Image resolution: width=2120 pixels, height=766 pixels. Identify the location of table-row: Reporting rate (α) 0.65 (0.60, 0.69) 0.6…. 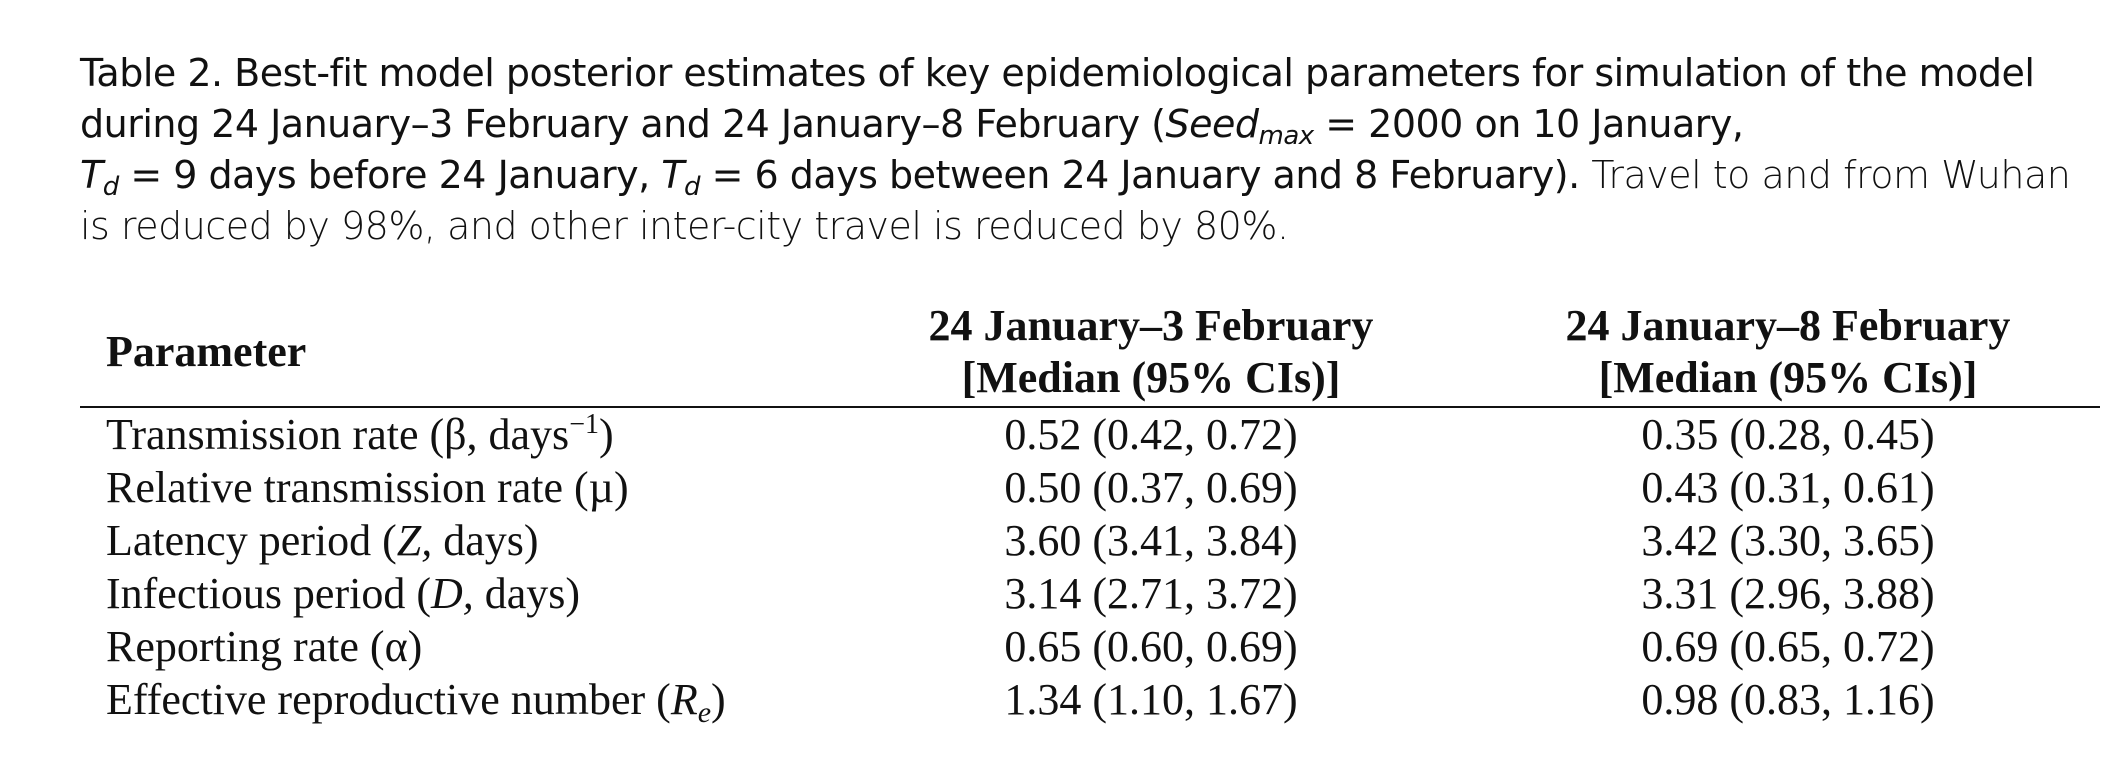
(1090, 646).